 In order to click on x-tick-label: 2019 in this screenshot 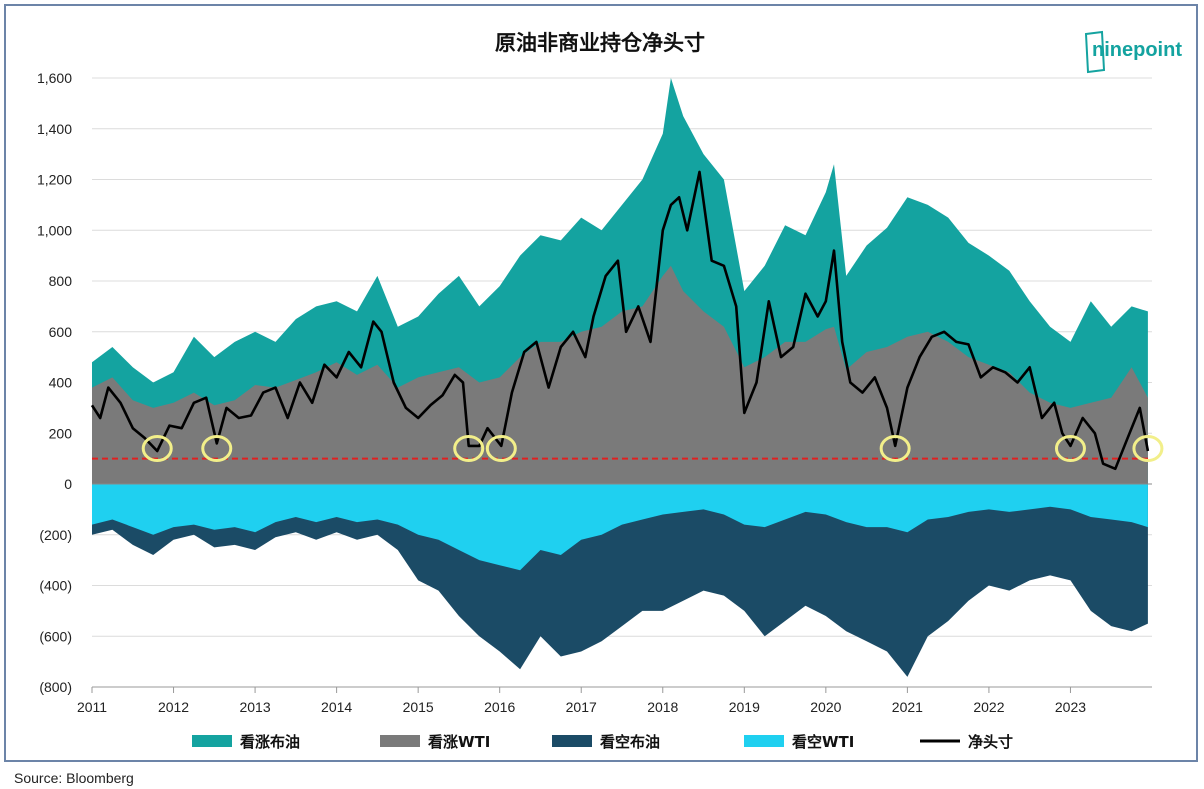, I will do `click(744, 707)`.